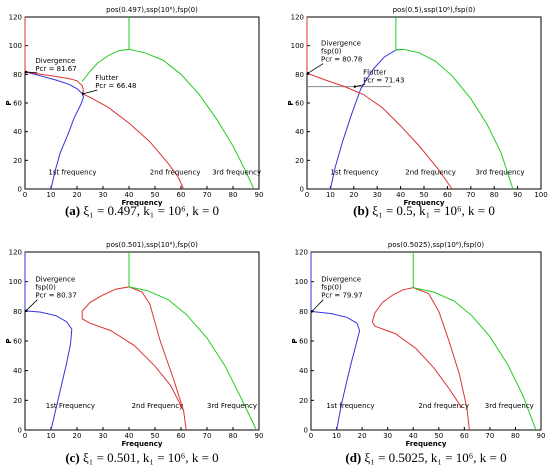 This screenshot has height=472, width=550. What do you see at coordinates (341, 296) in the screenshot?
I see `annotation-text: Pcr = 79.97` at bounding box center [341, 296].